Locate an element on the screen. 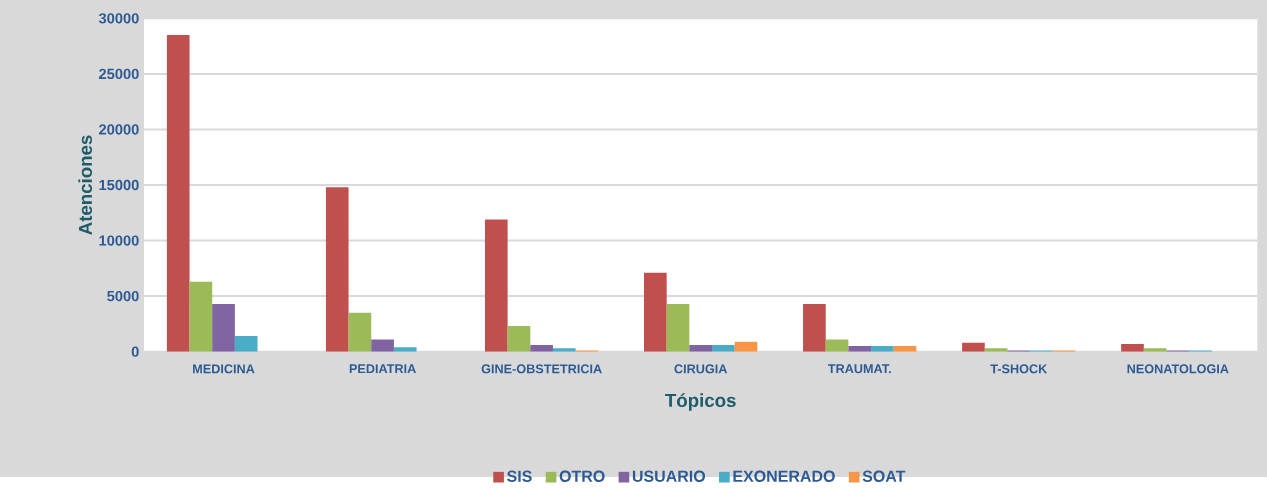 This screenshot has height=489, width=1267. x-tick-label: MEDICINA is located at coordinates (224, 369).